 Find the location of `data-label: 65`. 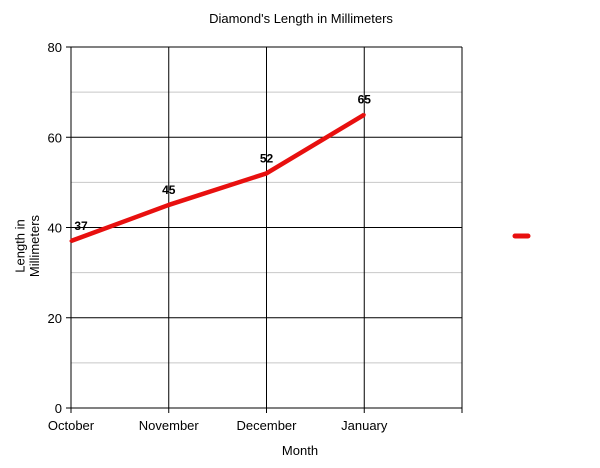

data-label: 65 is located at coordinates (365, 100).